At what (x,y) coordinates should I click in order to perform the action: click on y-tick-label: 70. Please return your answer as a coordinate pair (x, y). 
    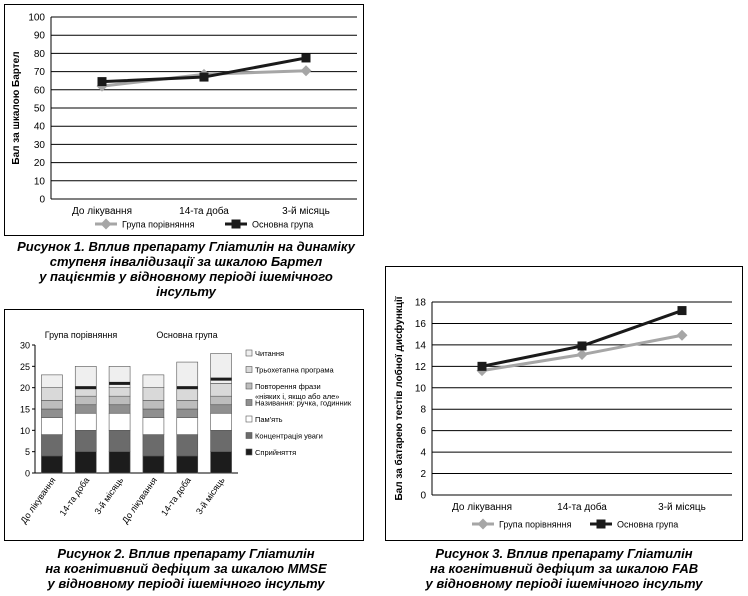
    Looking at the image, I should click on (40, 72).